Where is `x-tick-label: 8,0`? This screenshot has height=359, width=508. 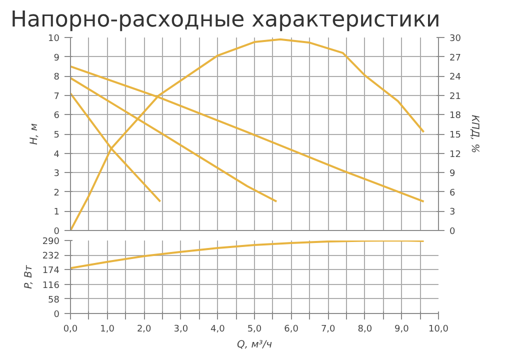
x-tick-label: 8,0 is located at coordinates (365, 329).